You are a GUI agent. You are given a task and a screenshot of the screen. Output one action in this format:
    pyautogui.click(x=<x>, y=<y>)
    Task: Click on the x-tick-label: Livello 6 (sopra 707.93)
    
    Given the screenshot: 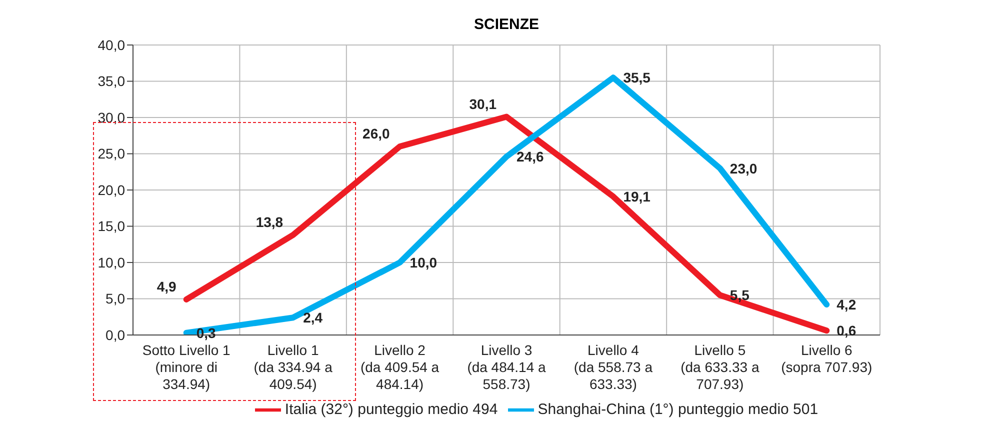 What is the action you would take?
    pyautogui.click(x=826, y=358)
    